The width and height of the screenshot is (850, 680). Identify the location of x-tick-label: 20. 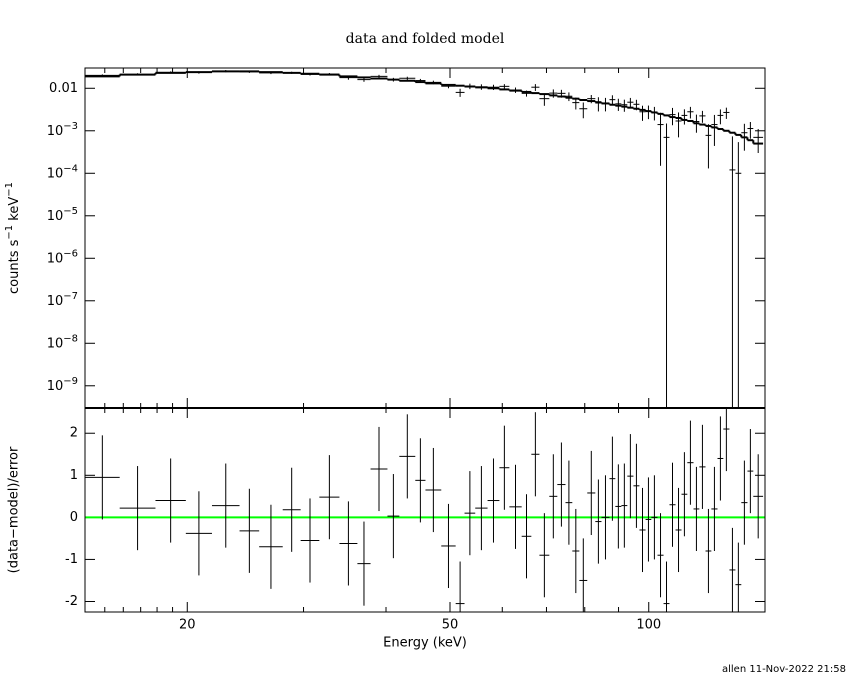
(187, 625).